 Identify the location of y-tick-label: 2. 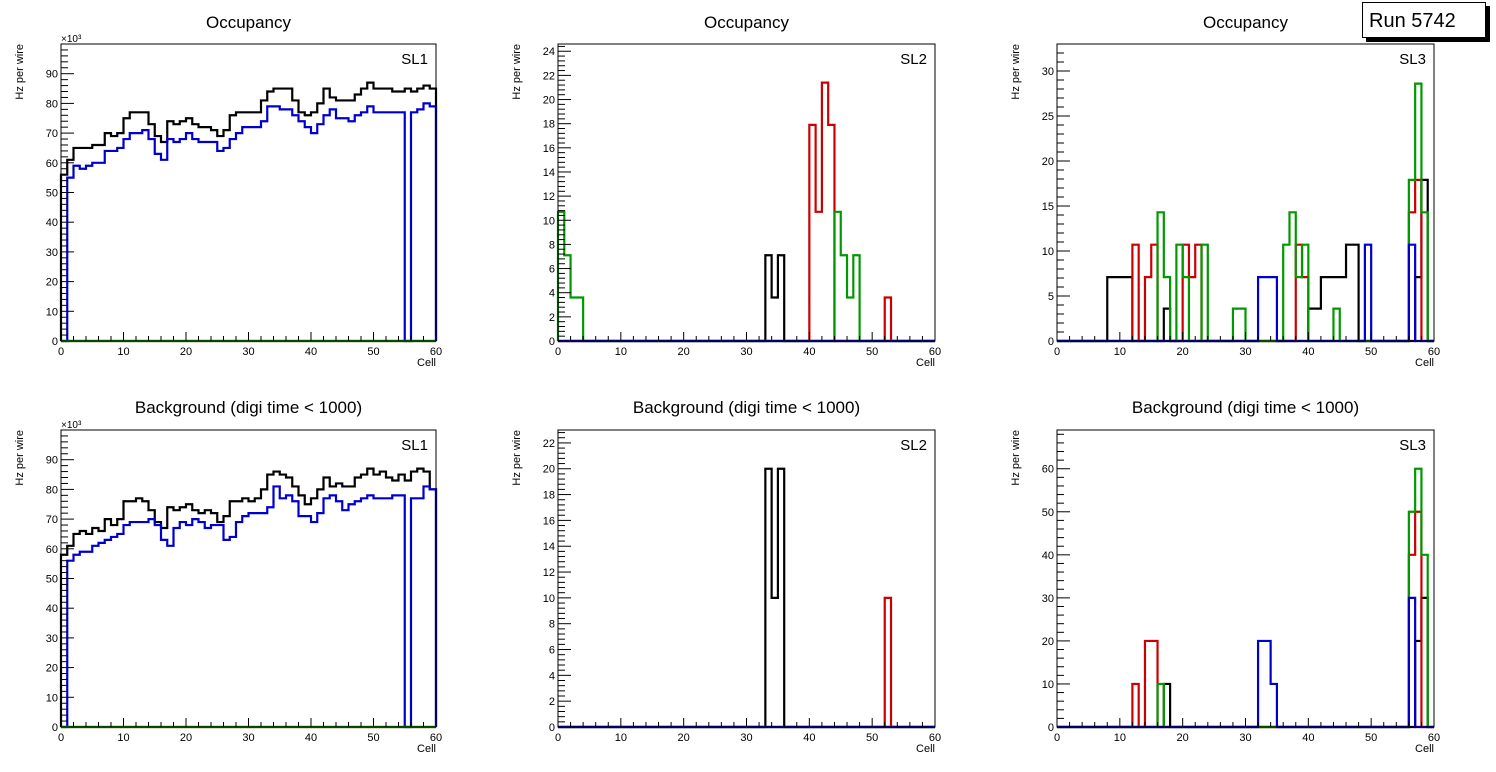
(552, 318).